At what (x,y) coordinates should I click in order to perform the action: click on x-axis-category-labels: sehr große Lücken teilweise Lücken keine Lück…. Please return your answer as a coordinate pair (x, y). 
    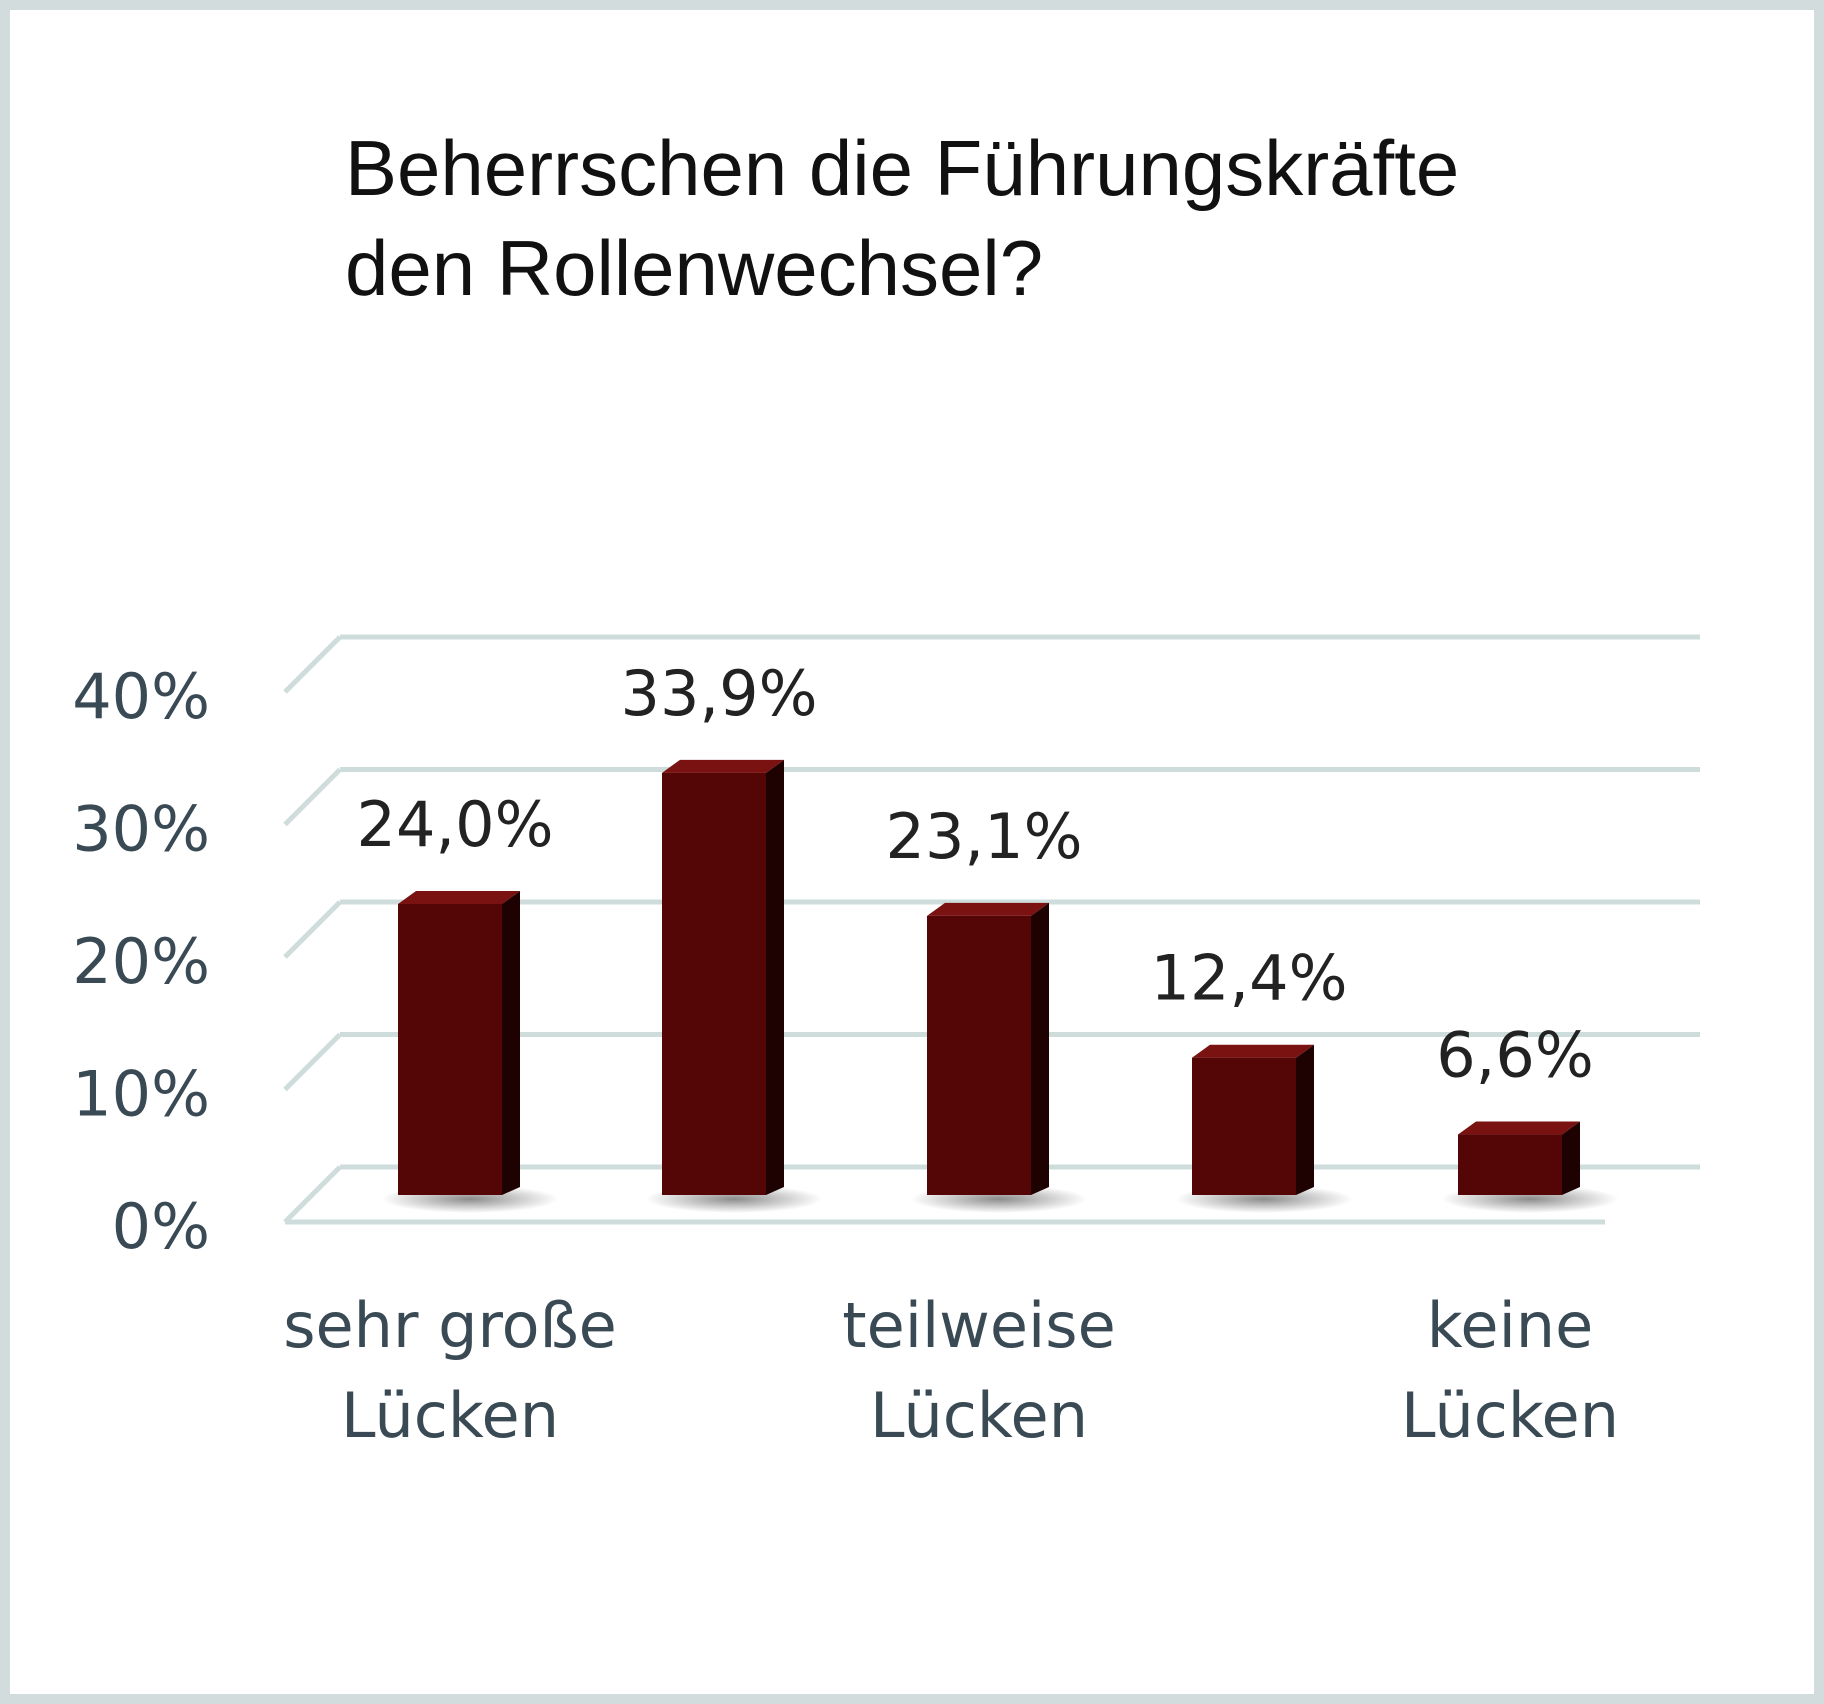
    Looking at the image, I should click on (951, 1370).